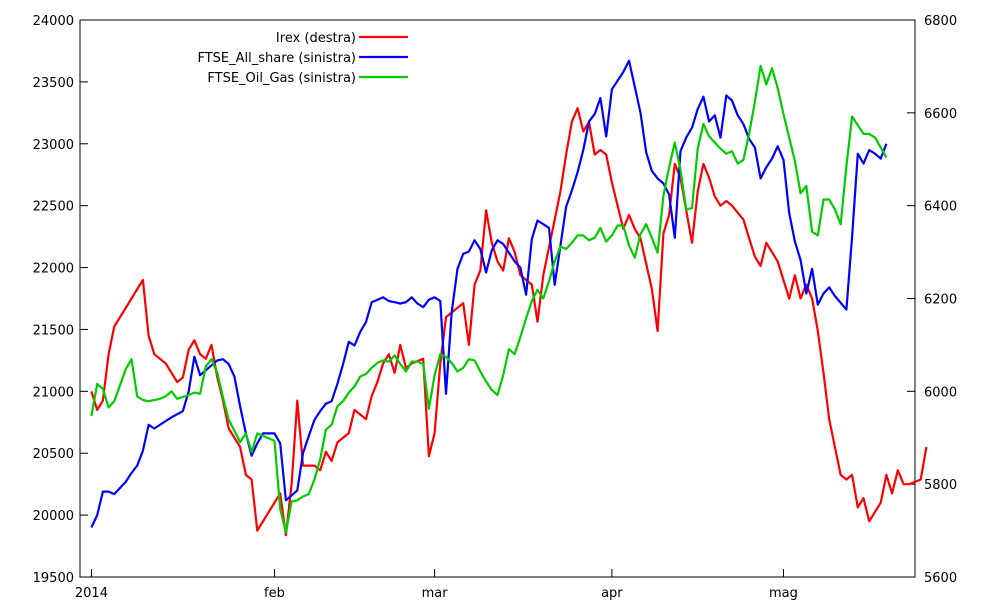 The image size is (992, 605). What do you see at coordinates (53, 207) in the screenshot?
I see `left-tick-label: 22500` at bounding box center [53, 207].